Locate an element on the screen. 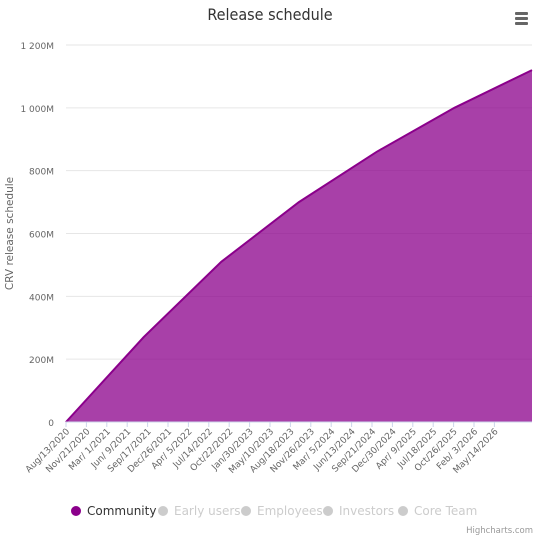  legend-label: Investors is located at coordinates (367, 511).